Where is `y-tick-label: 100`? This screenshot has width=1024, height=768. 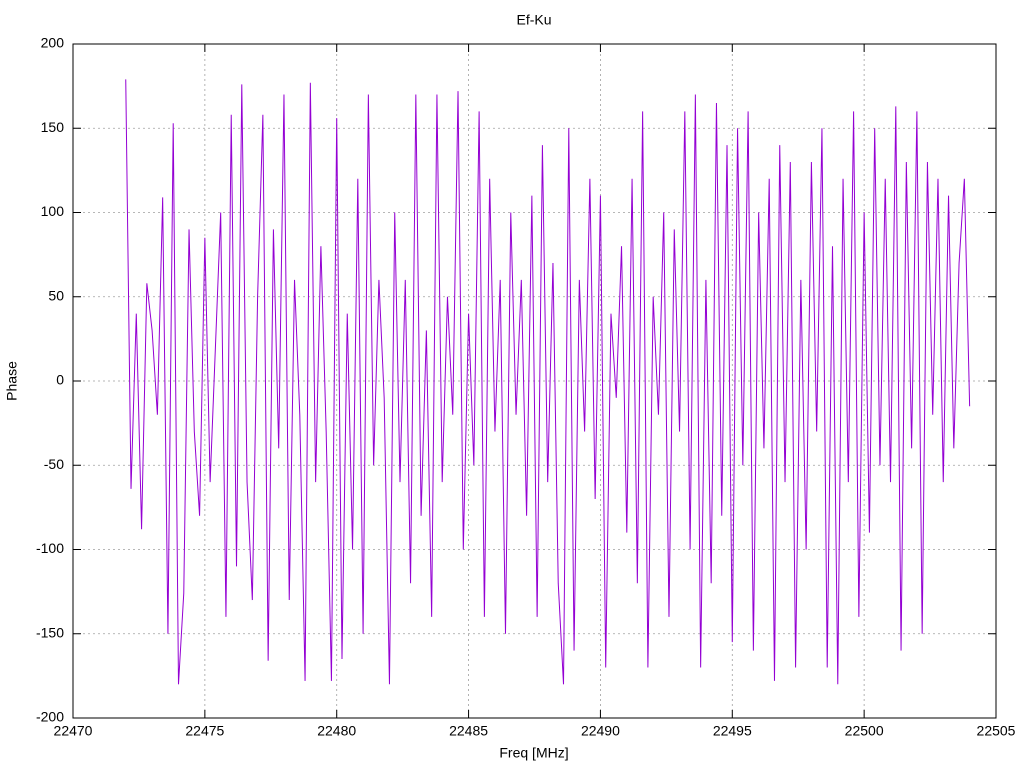 y-tick-label: 100 is located at coordinates (53, 211).